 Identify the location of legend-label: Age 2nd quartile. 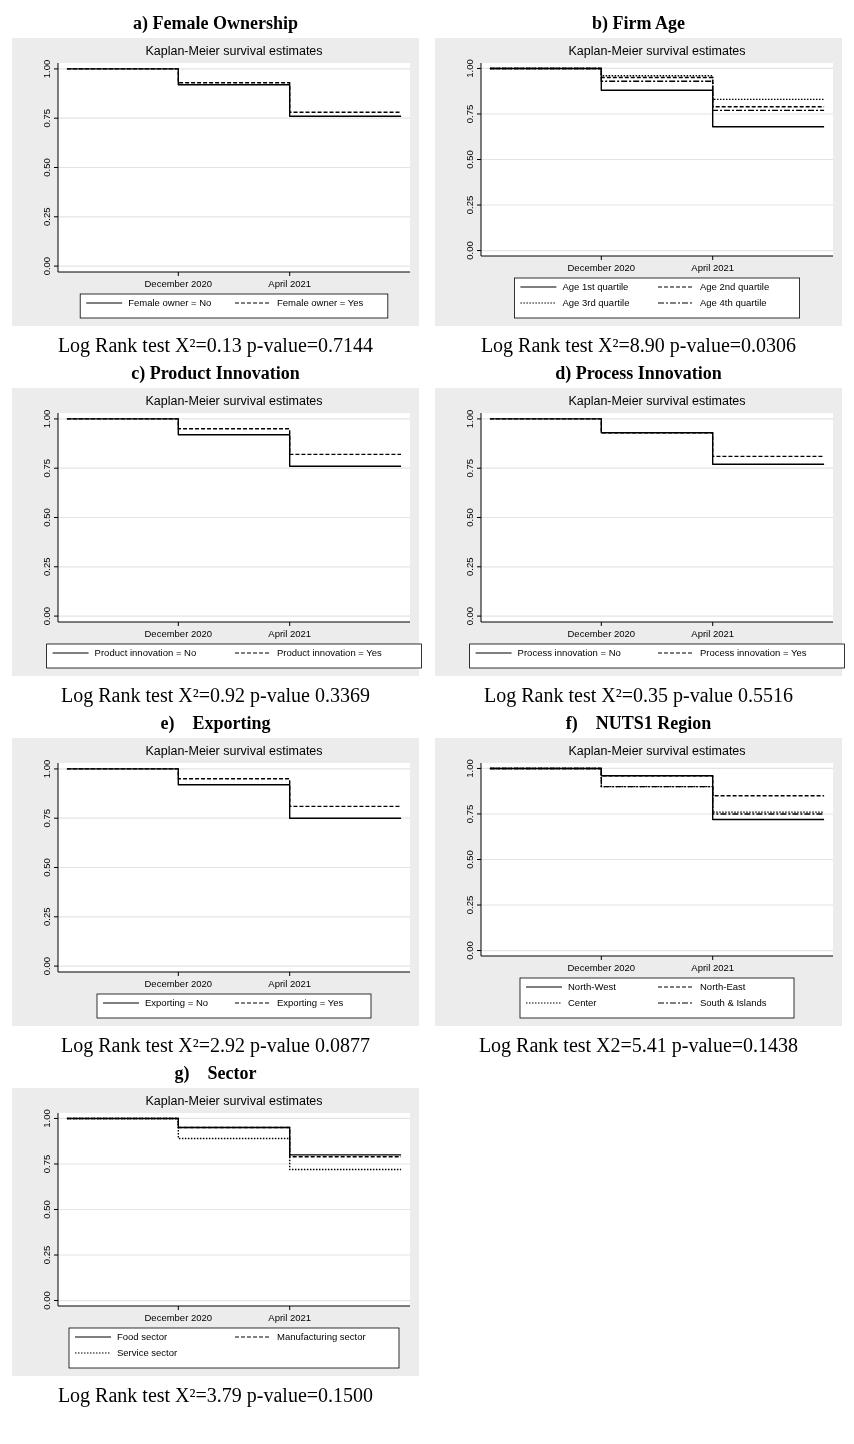
(735, 286).